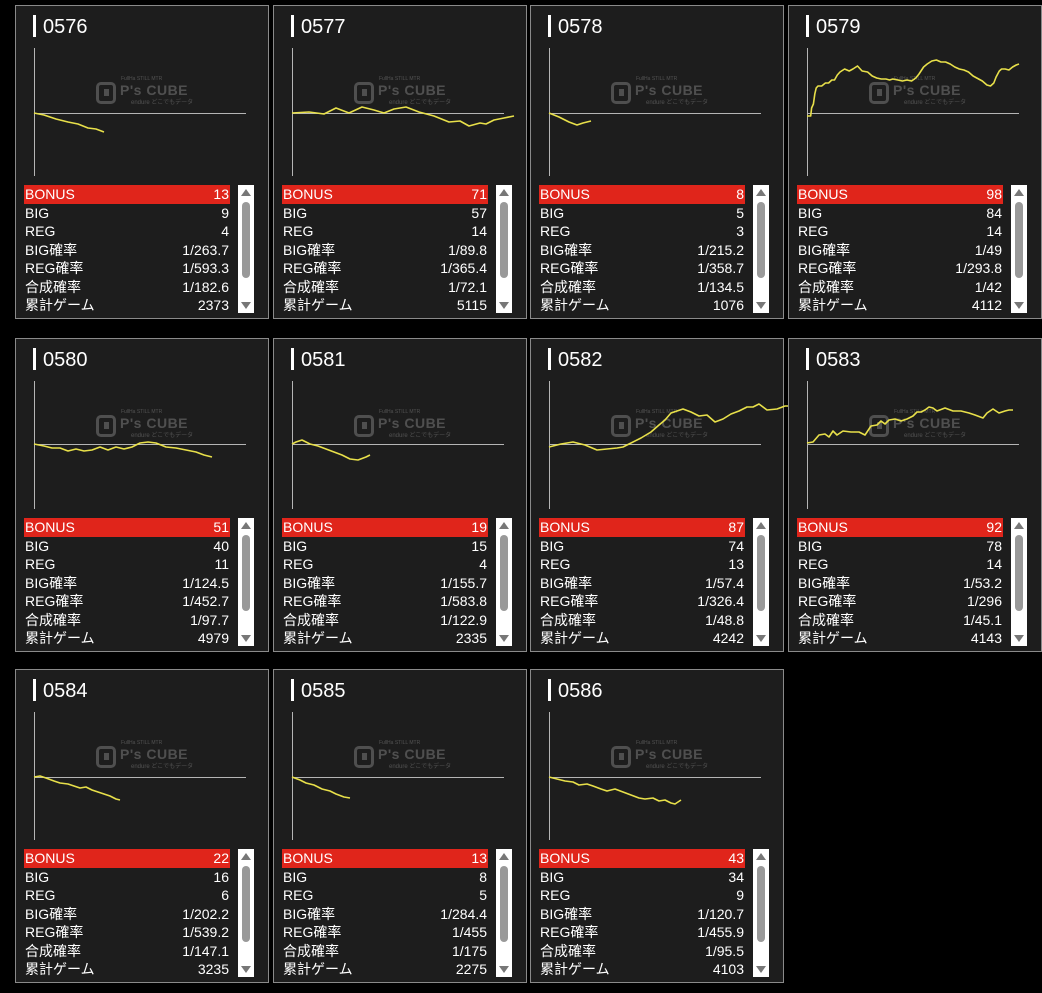 The width and height of the screenshot is (1042, 993). I want to click on machine-number: 0576, so click(65, 27).